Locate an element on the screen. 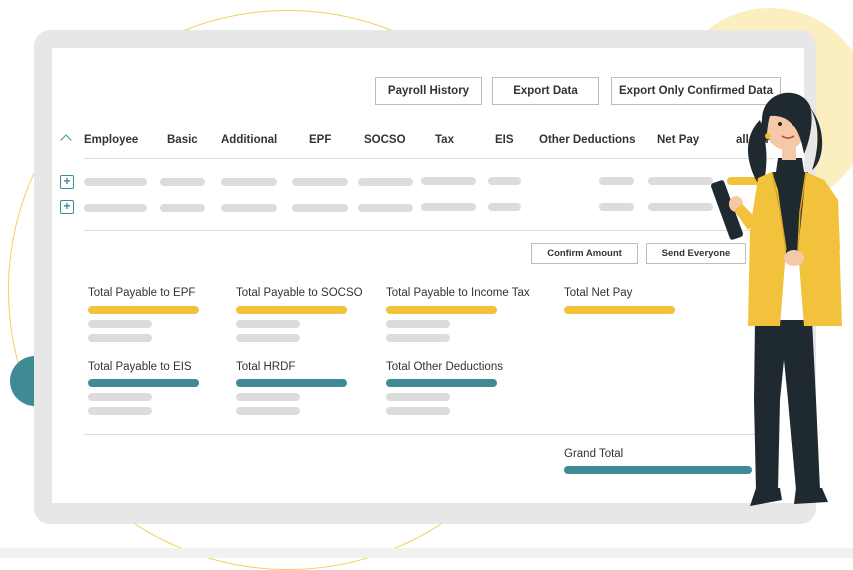  summary-label-socso: Total Payable to SOCSO is located at coordinates (299, 293).